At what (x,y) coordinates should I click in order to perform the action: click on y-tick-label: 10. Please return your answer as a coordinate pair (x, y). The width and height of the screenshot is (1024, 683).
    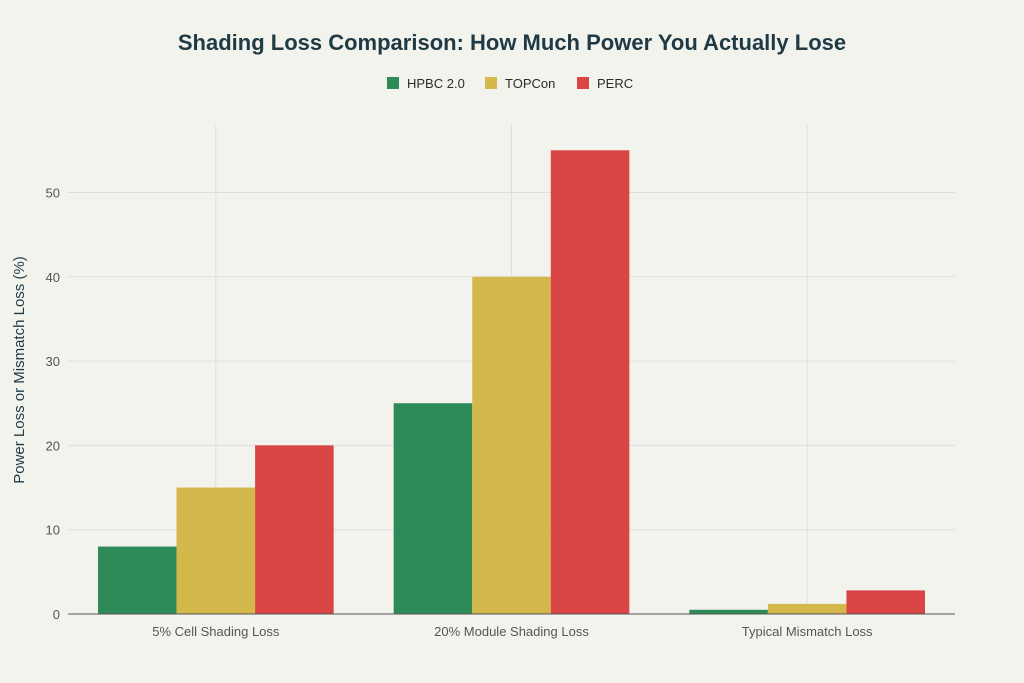
    Looking at the image, I should click on (53, 530).